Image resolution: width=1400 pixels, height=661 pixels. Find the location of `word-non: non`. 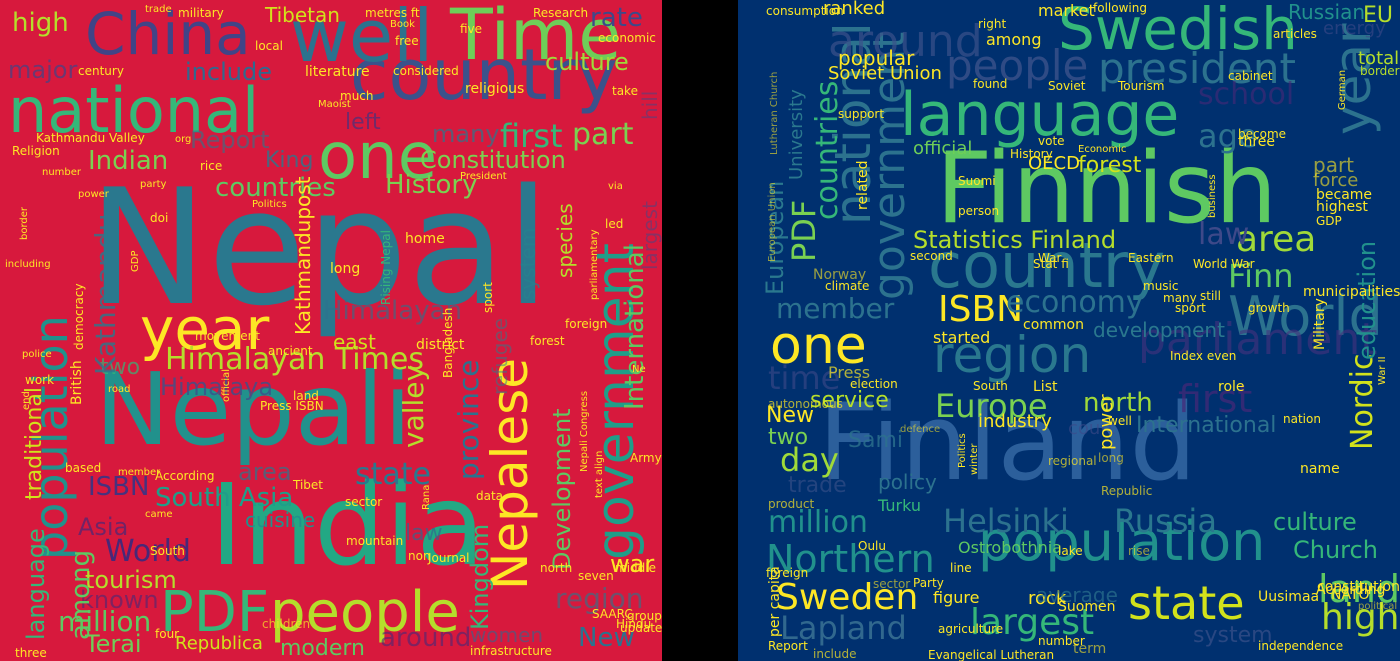

word-non: non is located at coordinates (419, 556).